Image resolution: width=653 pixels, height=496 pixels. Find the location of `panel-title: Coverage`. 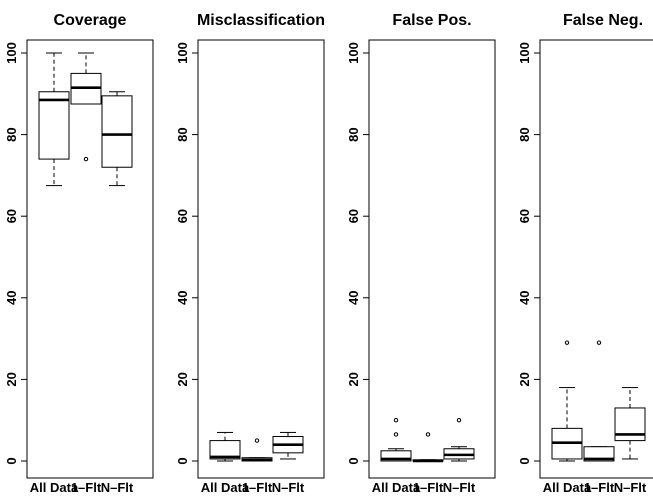

panel-title: Coverage is located at coordinates (90, 20).